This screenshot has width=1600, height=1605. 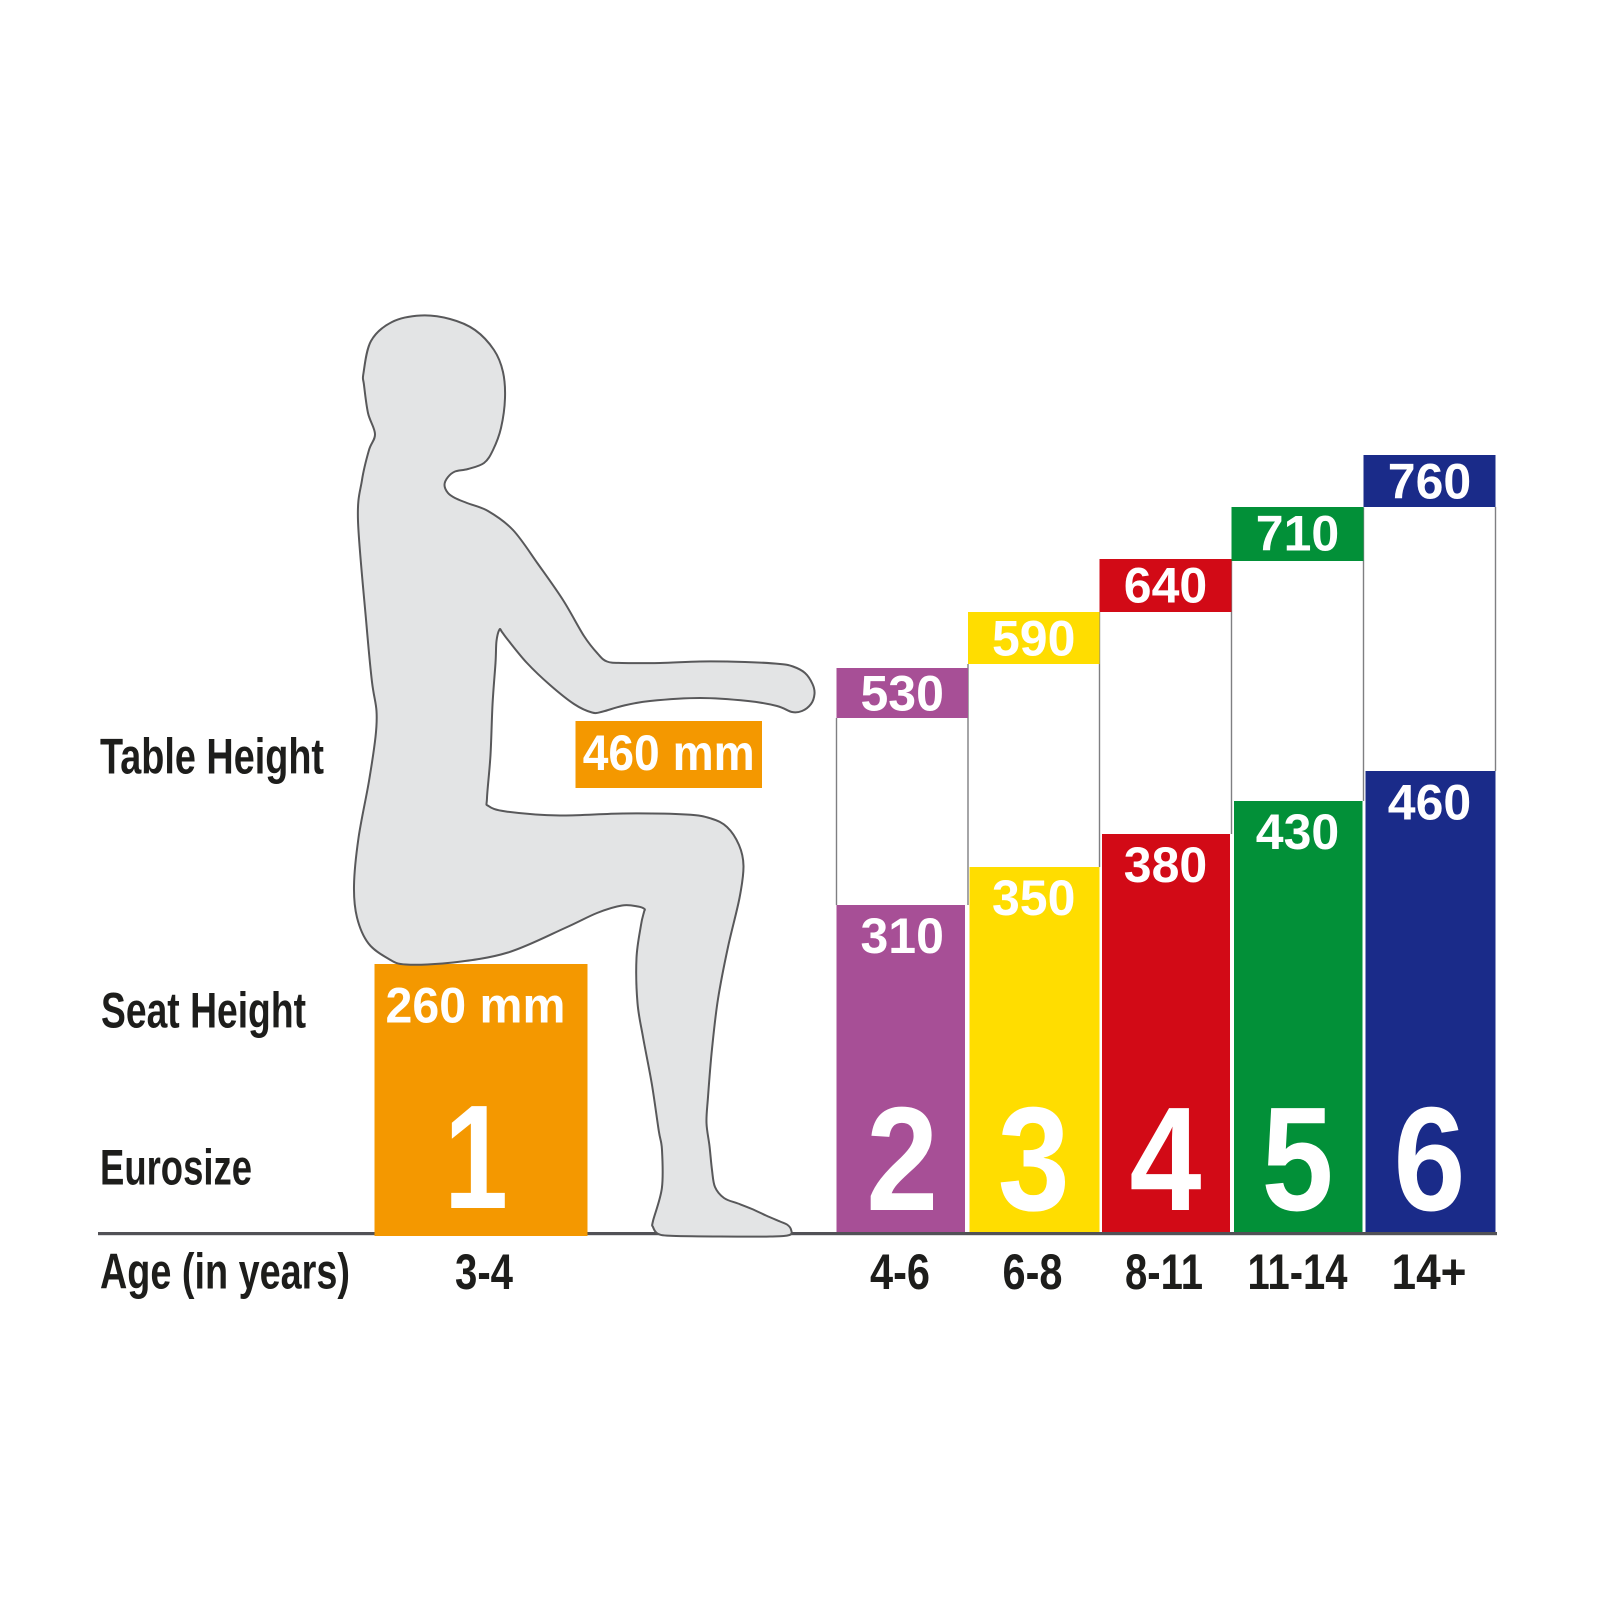 I want to click on svg-text: 4-6, so click(x=900, y=1272).